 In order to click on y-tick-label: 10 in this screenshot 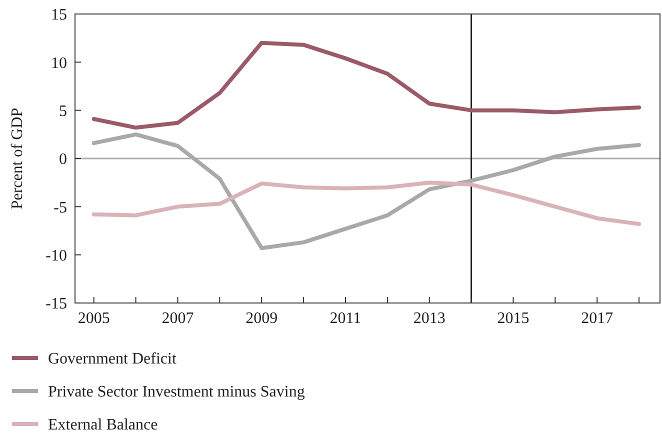, I will do `click(59, 63)`.